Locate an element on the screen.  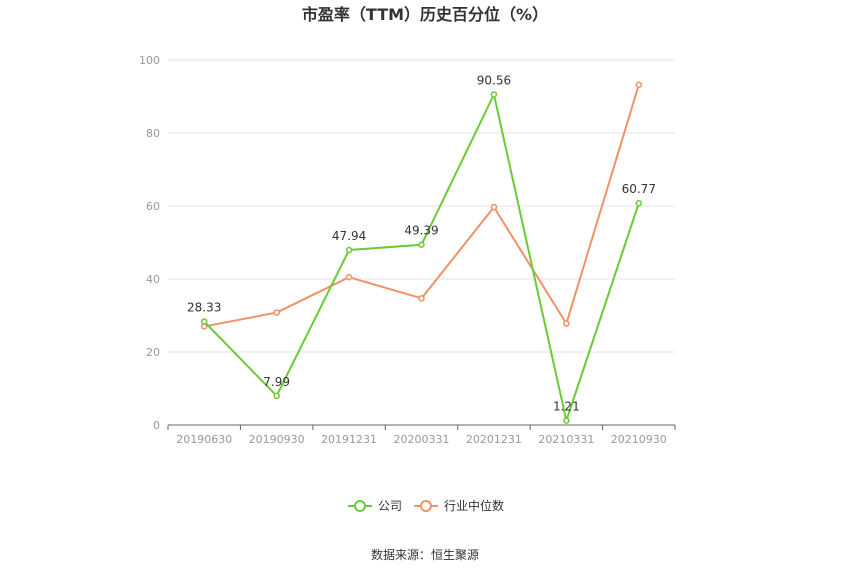
data-label: 1.21 is located at coordinates (566, 407).